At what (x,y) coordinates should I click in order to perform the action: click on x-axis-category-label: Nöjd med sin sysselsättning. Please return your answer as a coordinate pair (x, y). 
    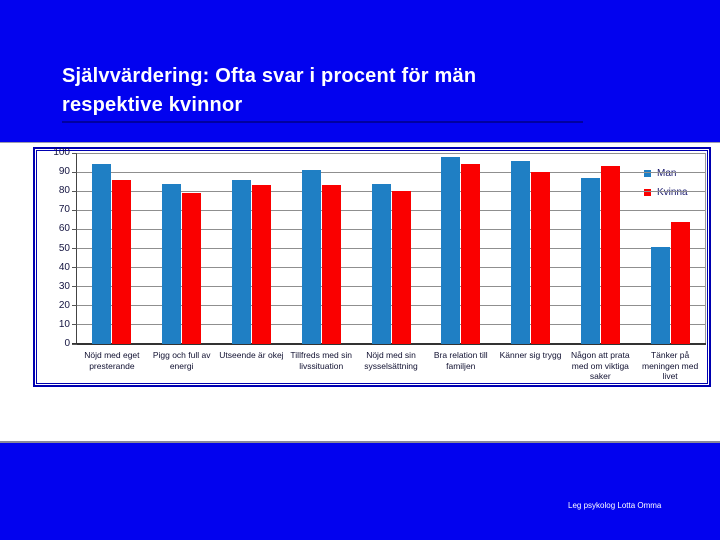
    Looking at the image, I should click on (391, 360).